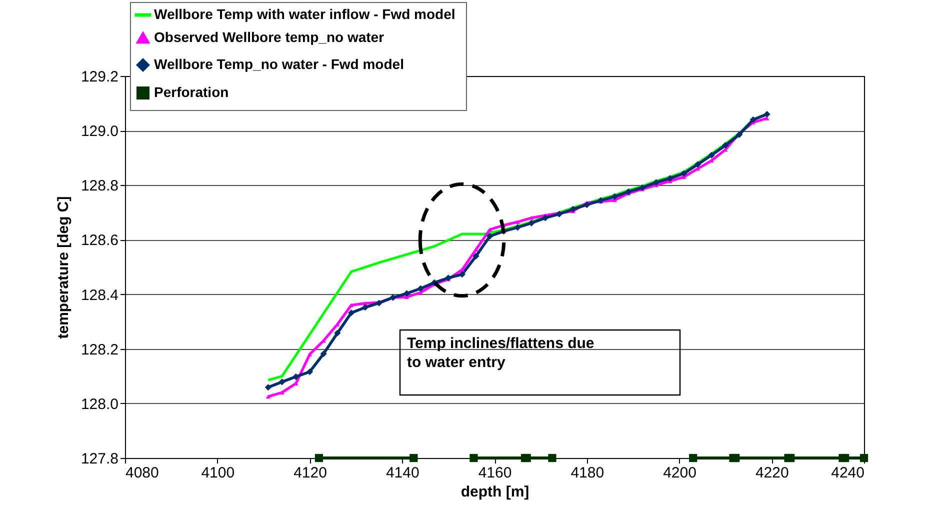 Image resolution: width=939 pixels, height=529 pixels. I want to click on x-tick-label: 4220, so click(772, 473).